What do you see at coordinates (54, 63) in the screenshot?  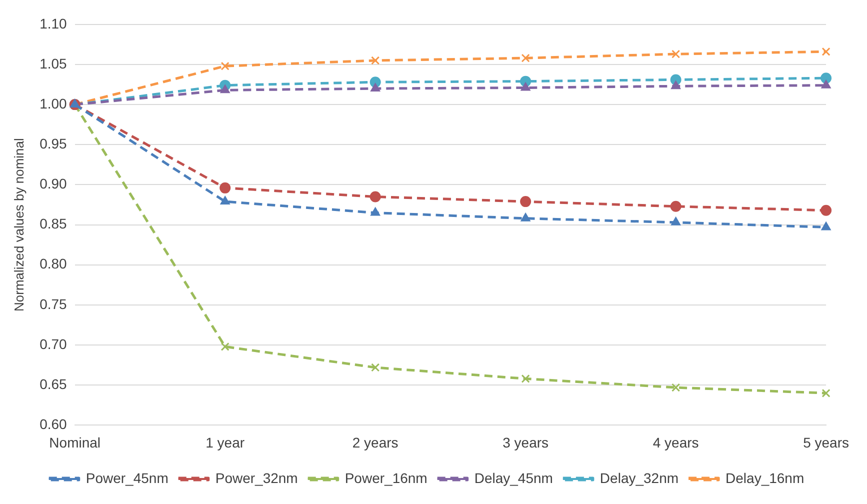 I see `y-tick-label: 1.05` at bounding box center [54, 63].